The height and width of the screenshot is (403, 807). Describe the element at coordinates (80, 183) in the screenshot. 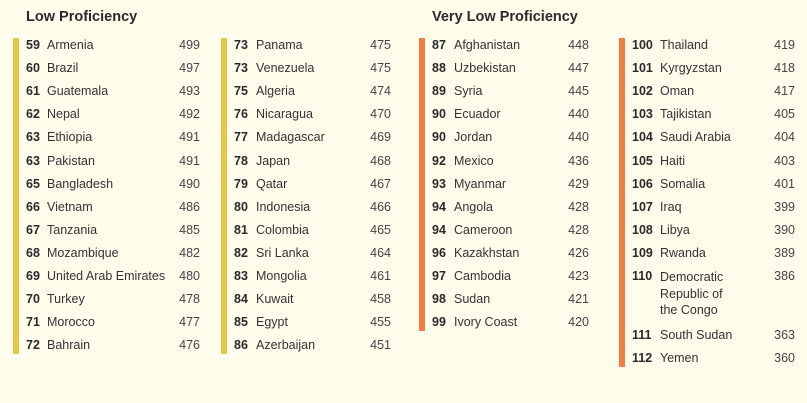

I see `country-name: Bangladesh` at that location.